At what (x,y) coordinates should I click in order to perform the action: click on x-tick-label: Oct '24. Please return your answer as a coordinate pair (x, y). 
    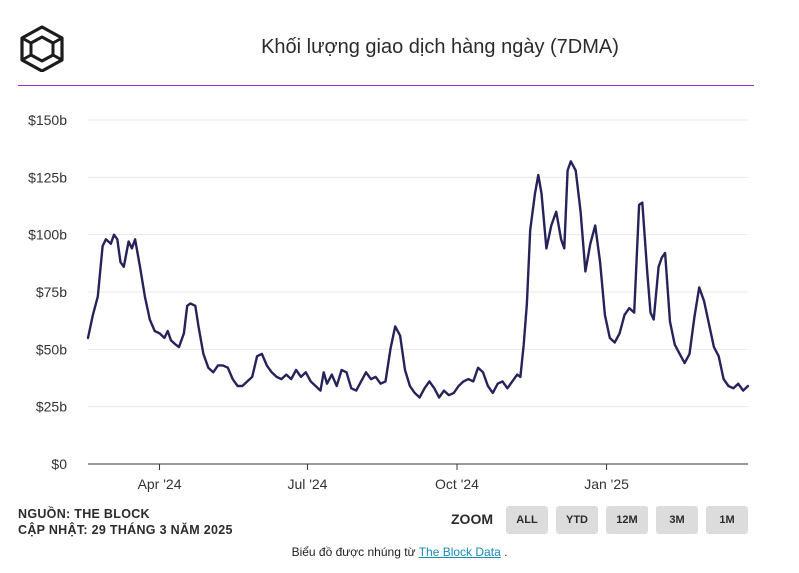
    Looking at the image, I should click on (457, 484).